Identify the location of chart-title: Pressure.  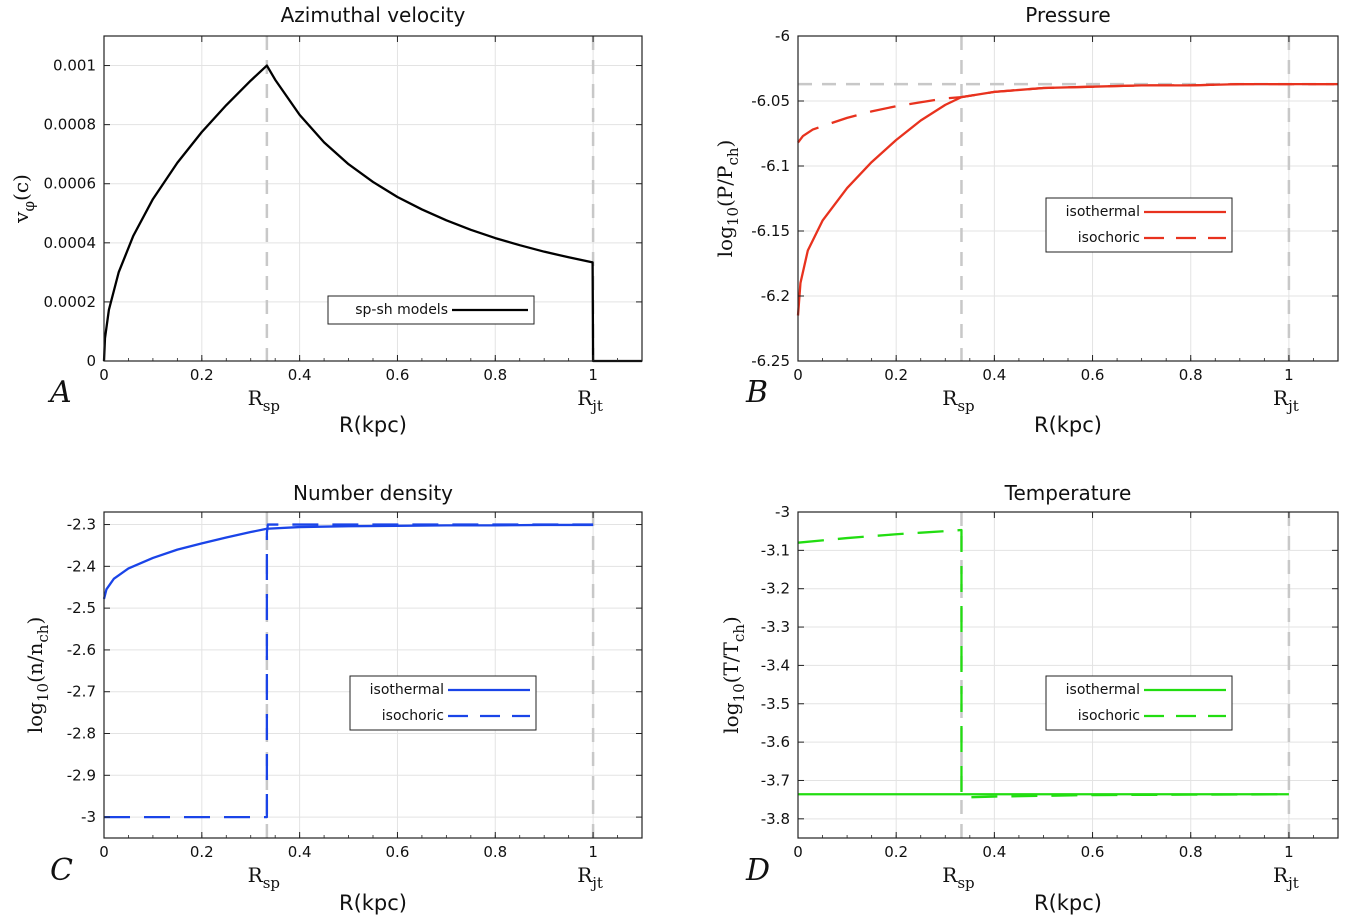
(1067, 15).